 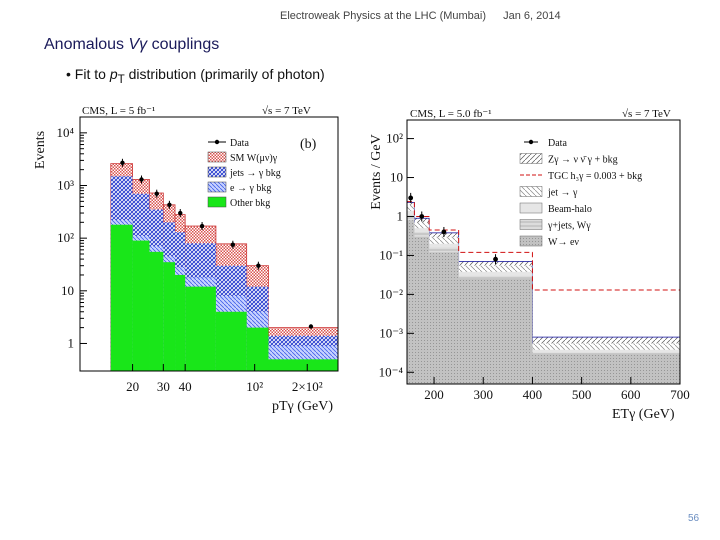 What do you see at coordinates (680, 394) in the screenshot?
I see `xtick-label: 700` at bounding box center [680, 394].